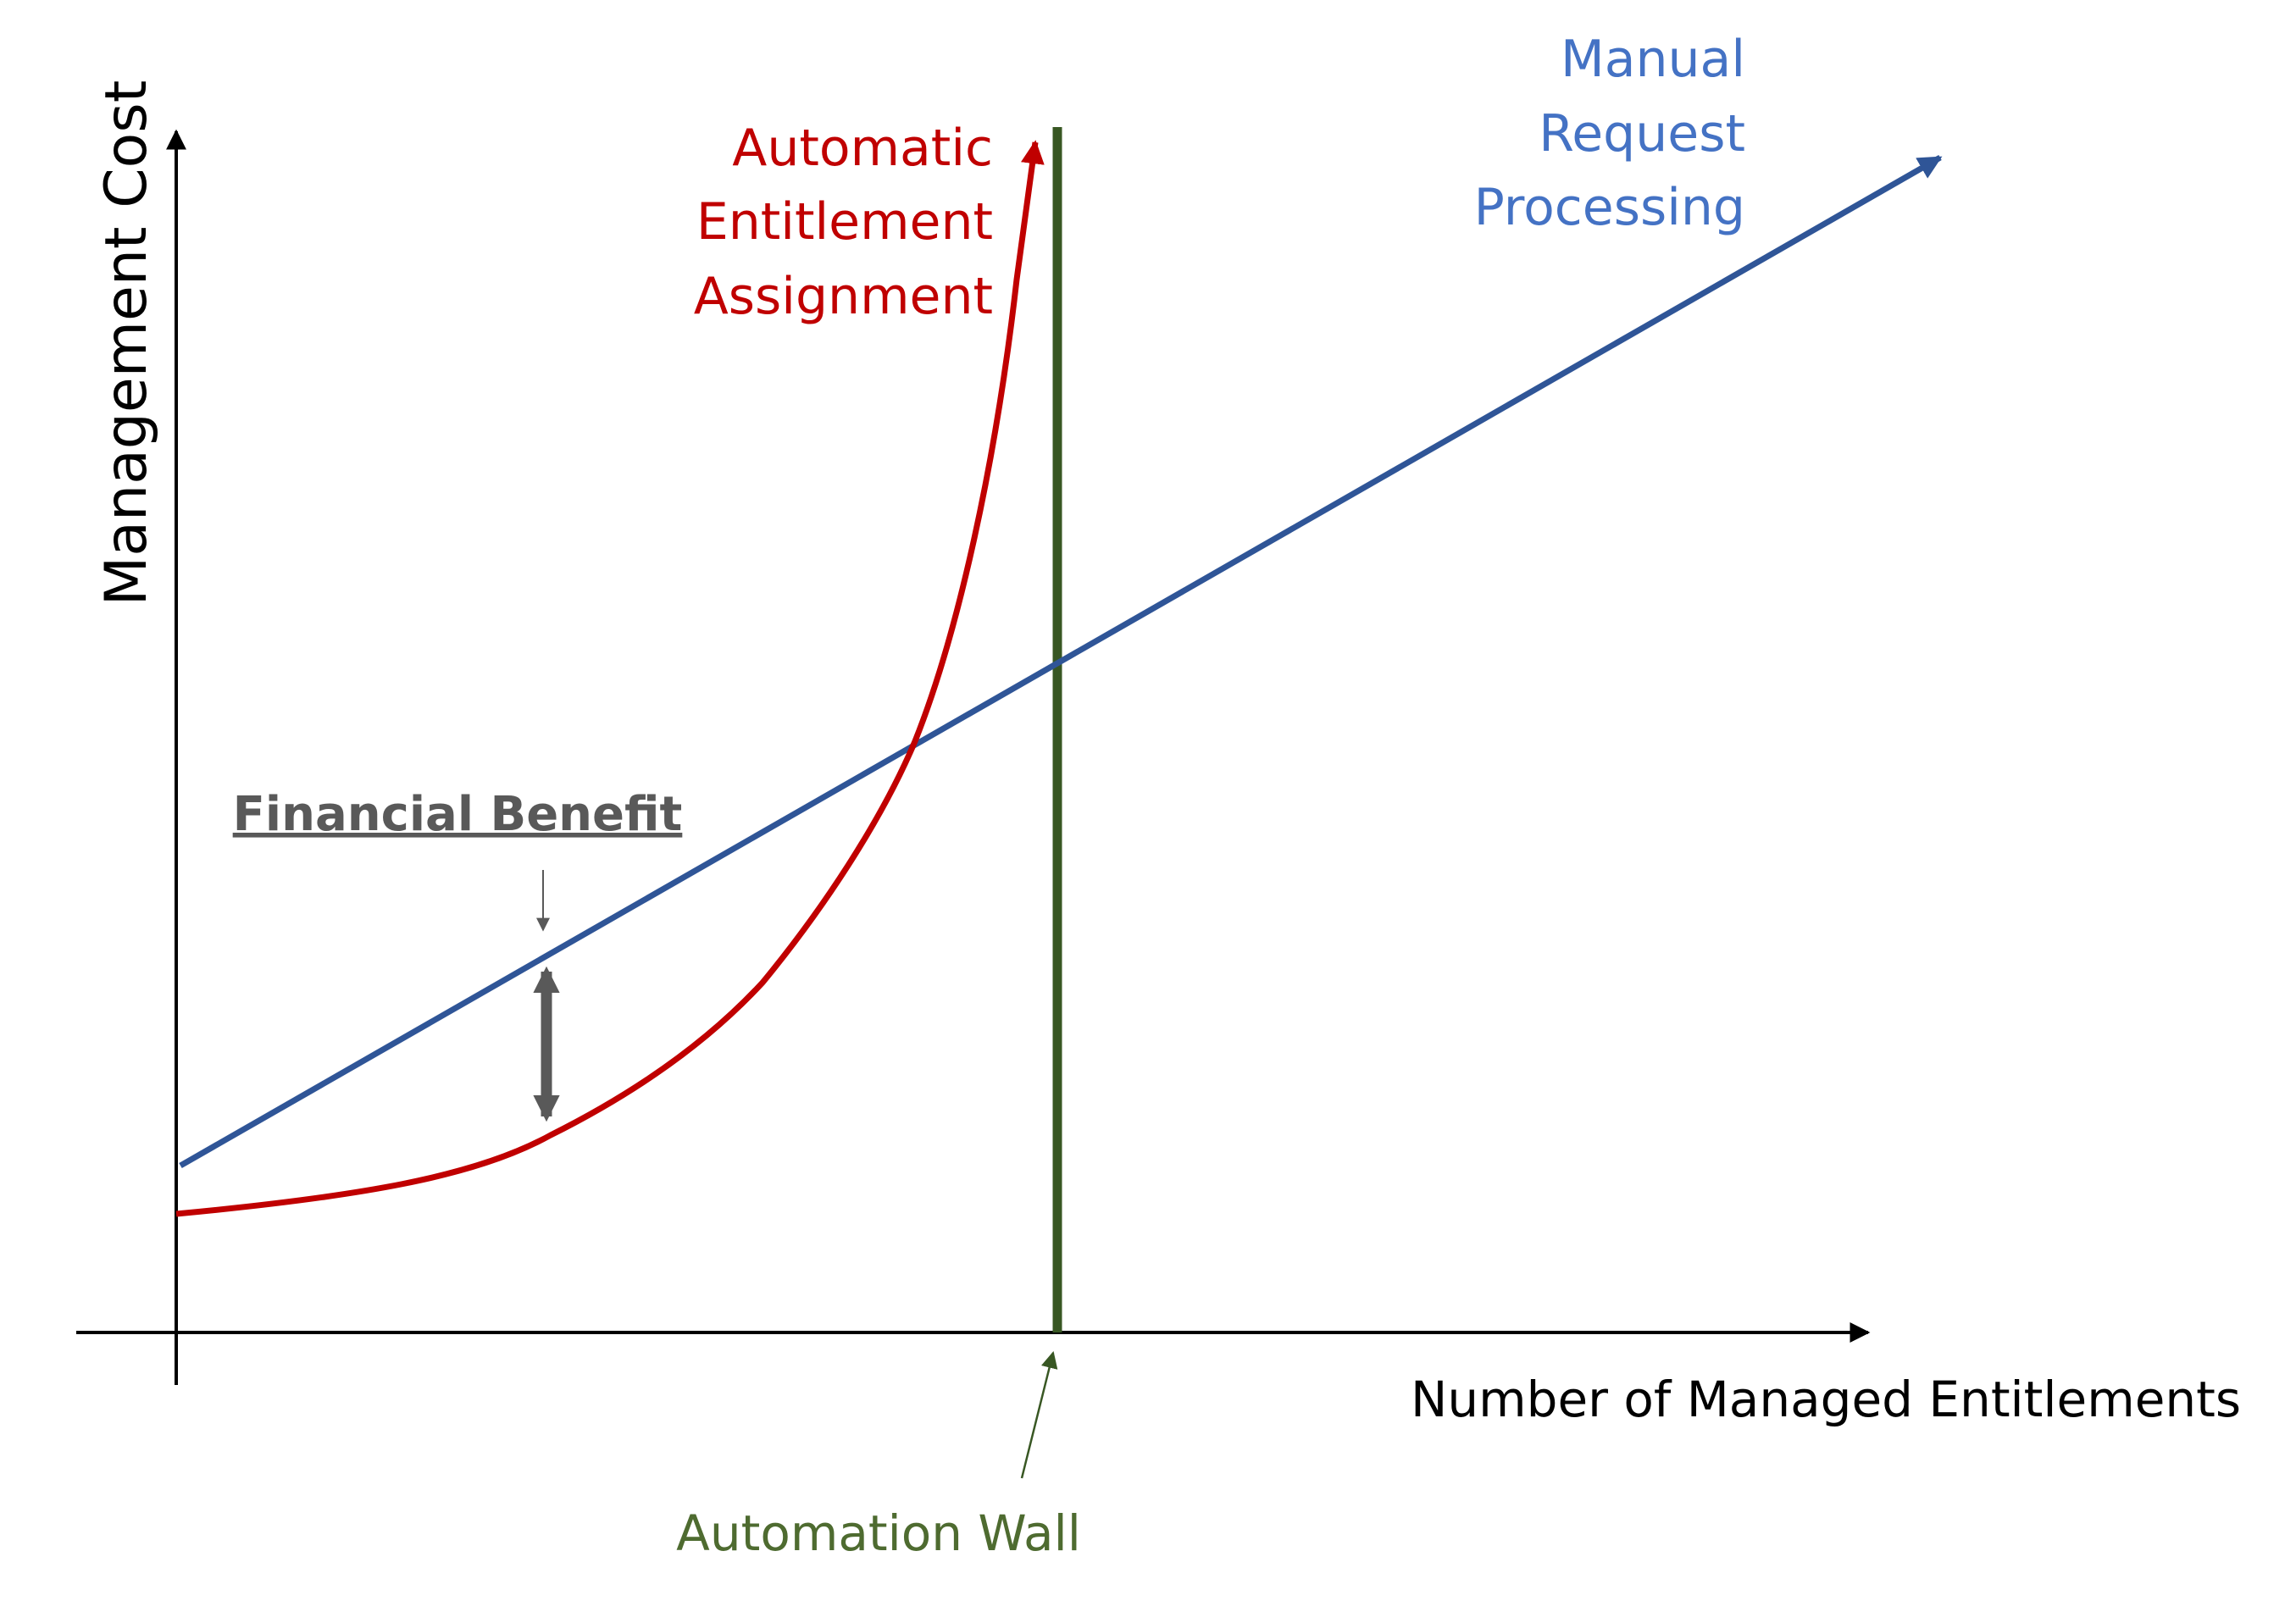 The width and height of the screenshot is (2296, 1601). I want to click on y-axis-label: Management Cost, so click(126, 343).